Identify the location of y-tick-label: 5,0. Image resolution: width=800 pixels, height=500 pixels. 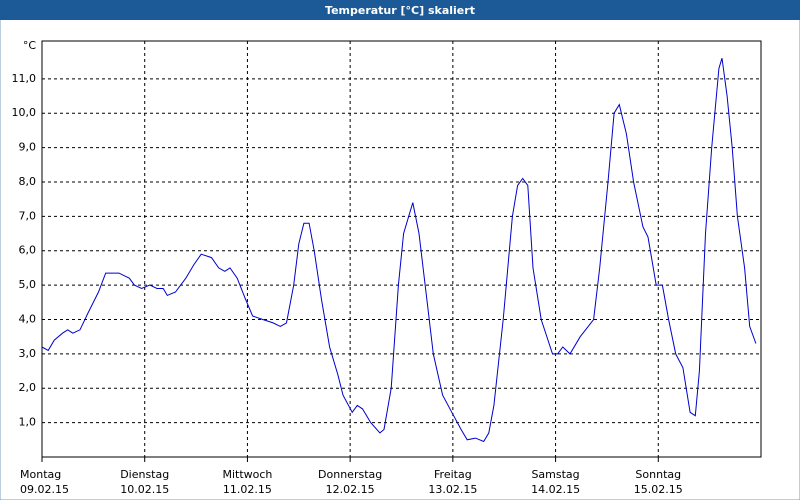
(28, 284).